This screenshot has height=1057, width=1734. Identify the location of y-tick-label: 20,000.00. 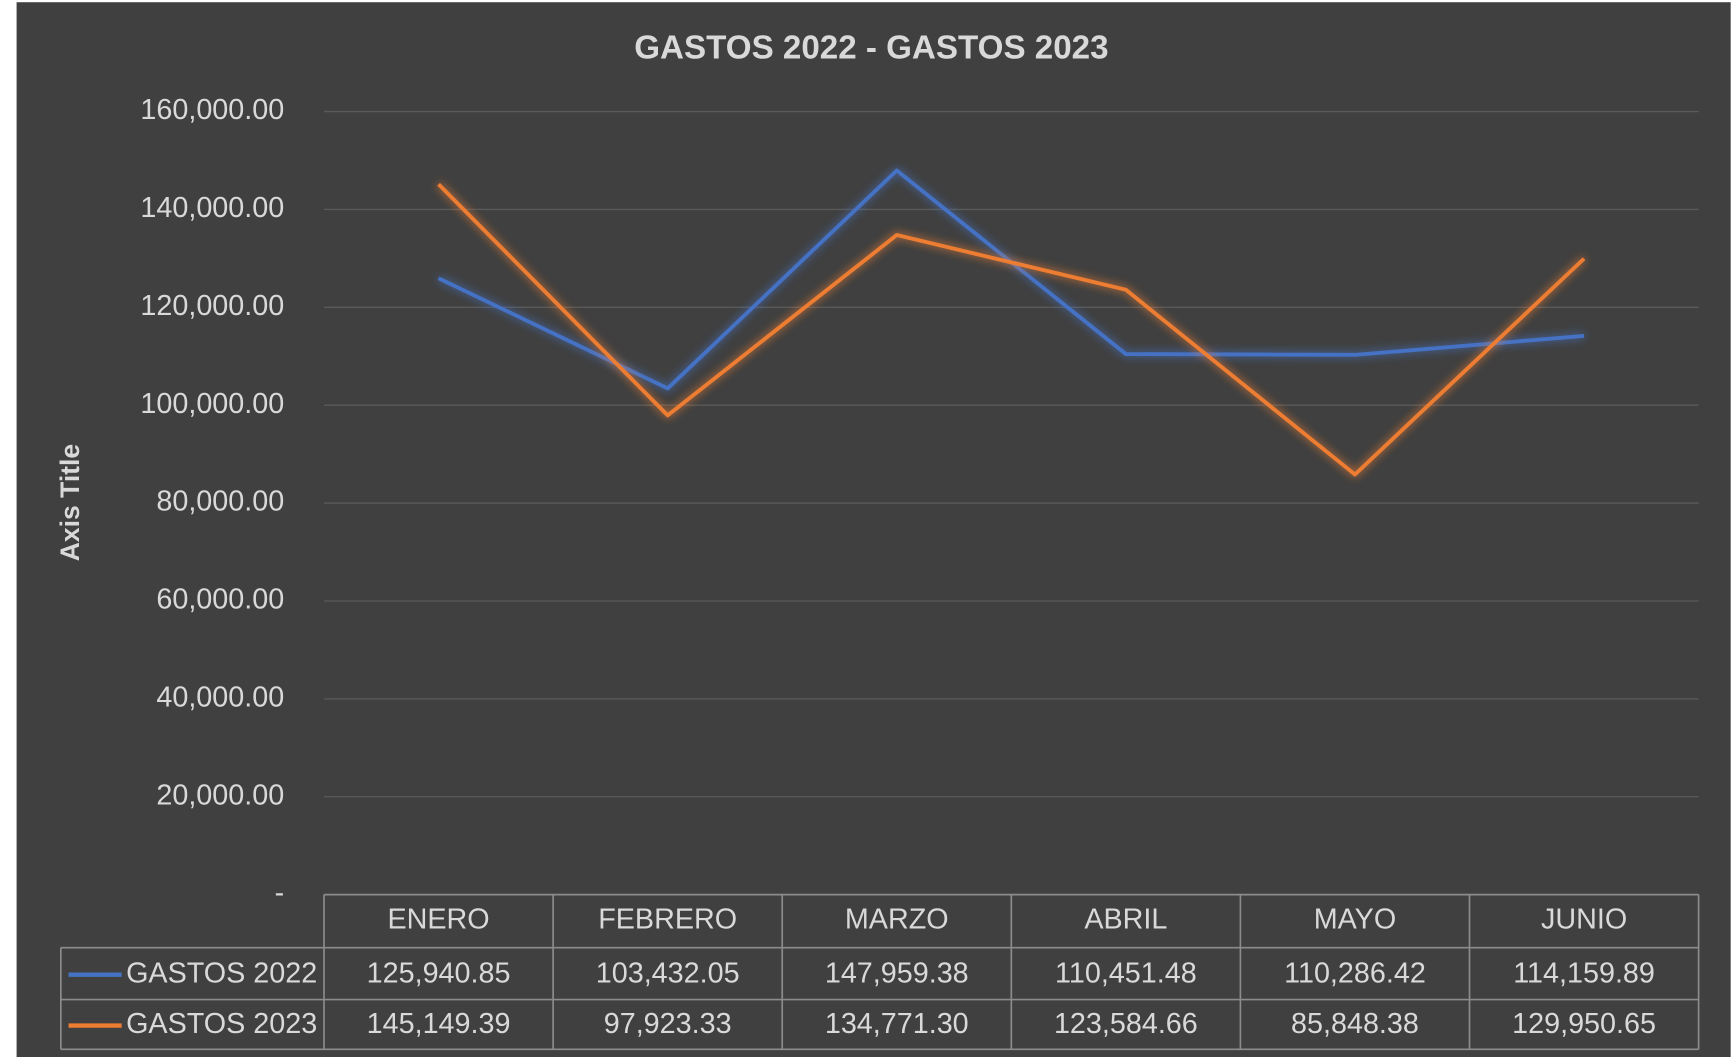
(220, 795).